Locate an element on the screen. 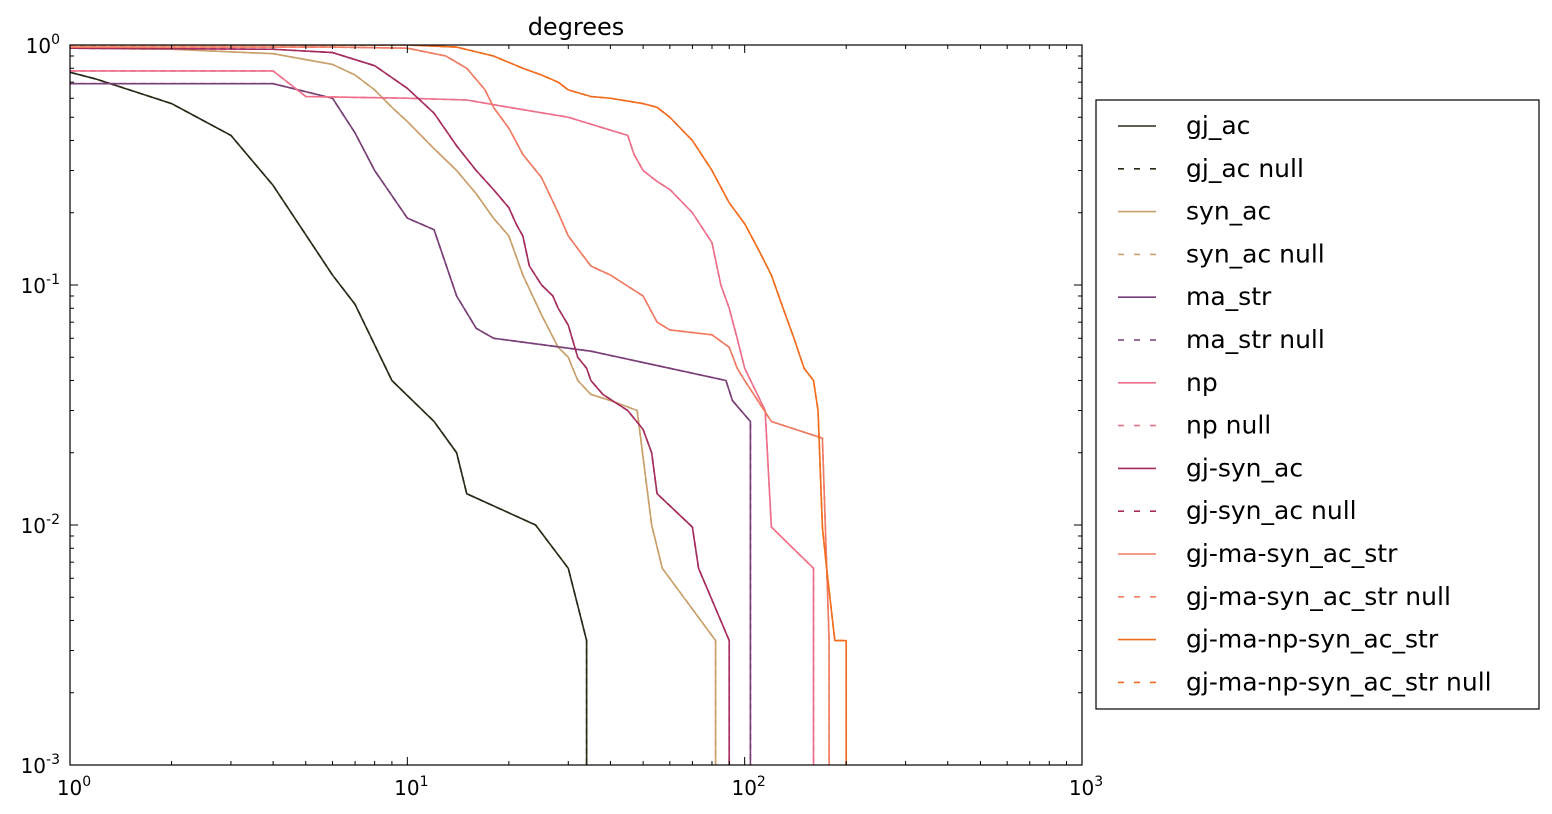 Image resolution: width=1552 pixels, height=814 pixels. legend-label-9: gj-syn_ac null is located at coordinates (1271, 510).